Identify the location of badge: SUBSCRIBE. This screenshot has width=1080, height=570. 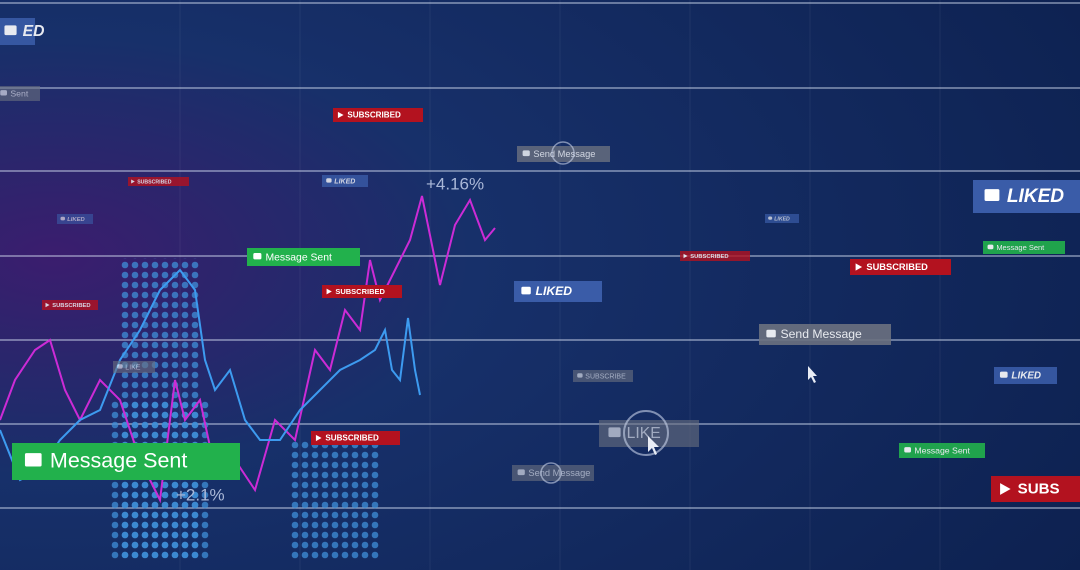
(603, 376).